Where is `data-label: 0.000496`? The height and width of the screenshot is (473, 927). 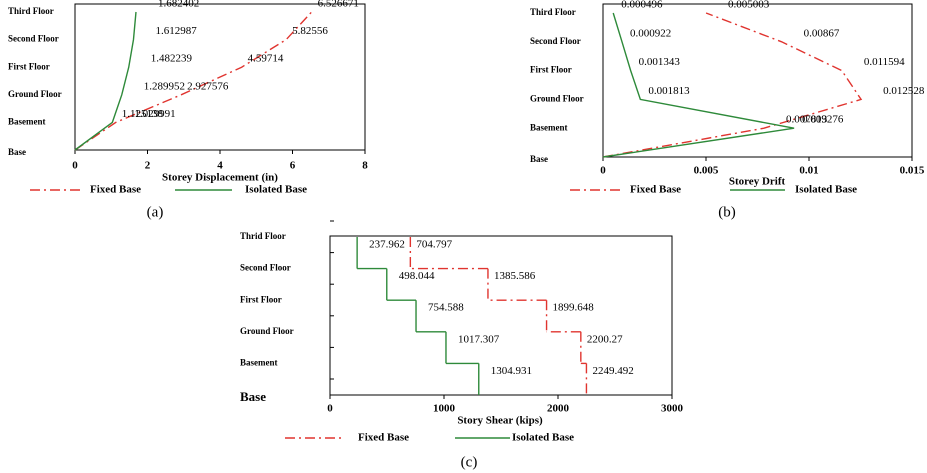
data-label: 0.000496 is located at coordinates (642, 5).